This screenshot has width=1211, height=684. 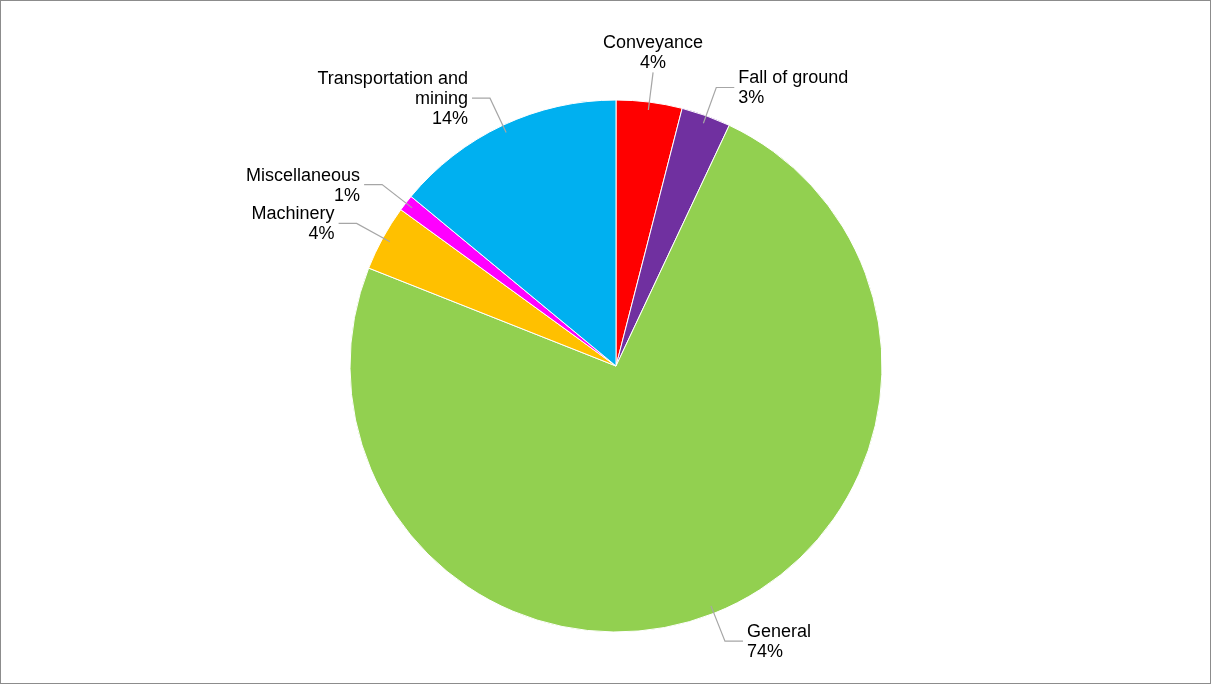 I want to click on slice-label: Conveyance, so click(x=653, y=42).